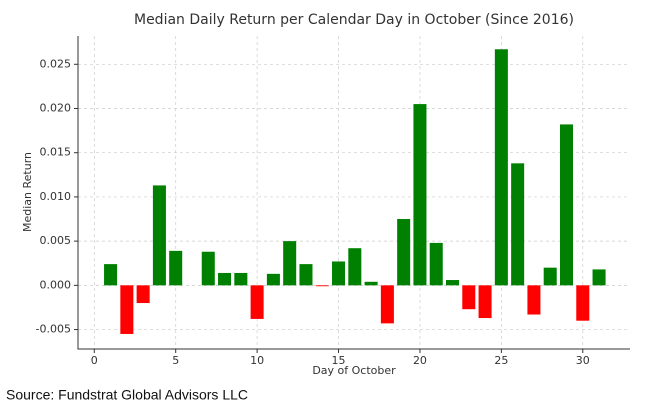 Image resolution: width=650 pixels, height=418 pixels. What do you see at coordinates (339, 360) in the screenshot?
I see `x-tick-label: 15` at bounding box center [339, 360].